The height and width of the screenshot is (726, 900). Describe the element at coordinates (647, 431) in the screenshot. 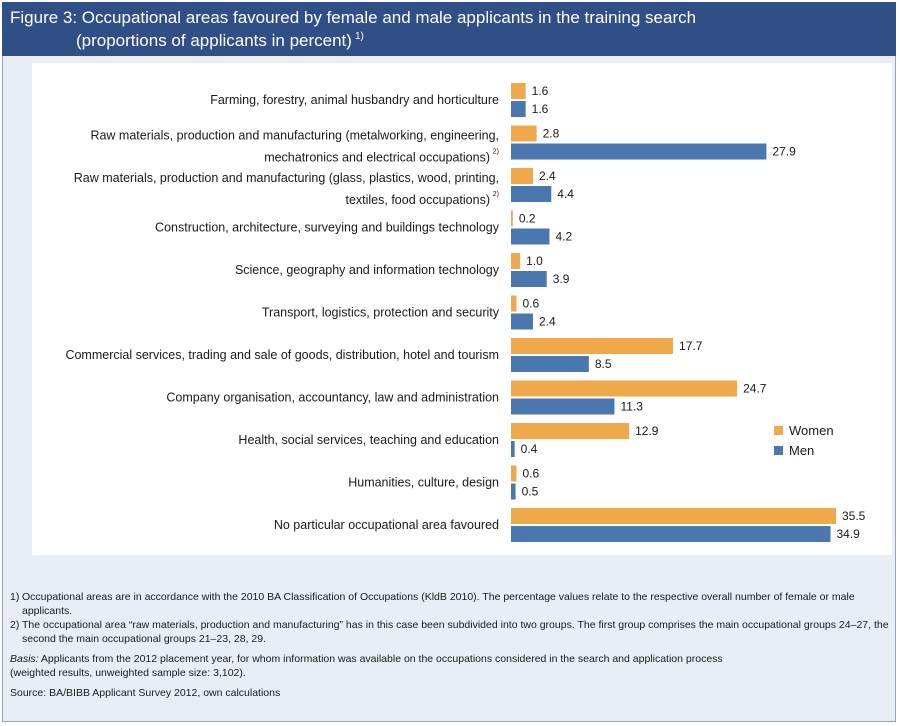

I see `women-value-label-9: 12.9` at that location.